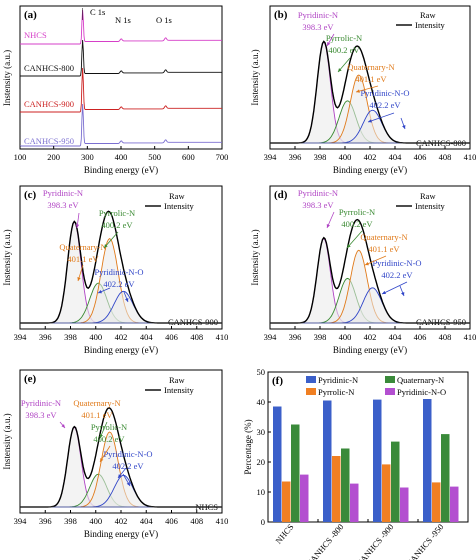 The width and height of the screenshot is (476, 560). What do you see at coordinates (87, 157) in the screenshot?
I see `panel-a-xtick-label: 300` at bounding box center [87, 157].